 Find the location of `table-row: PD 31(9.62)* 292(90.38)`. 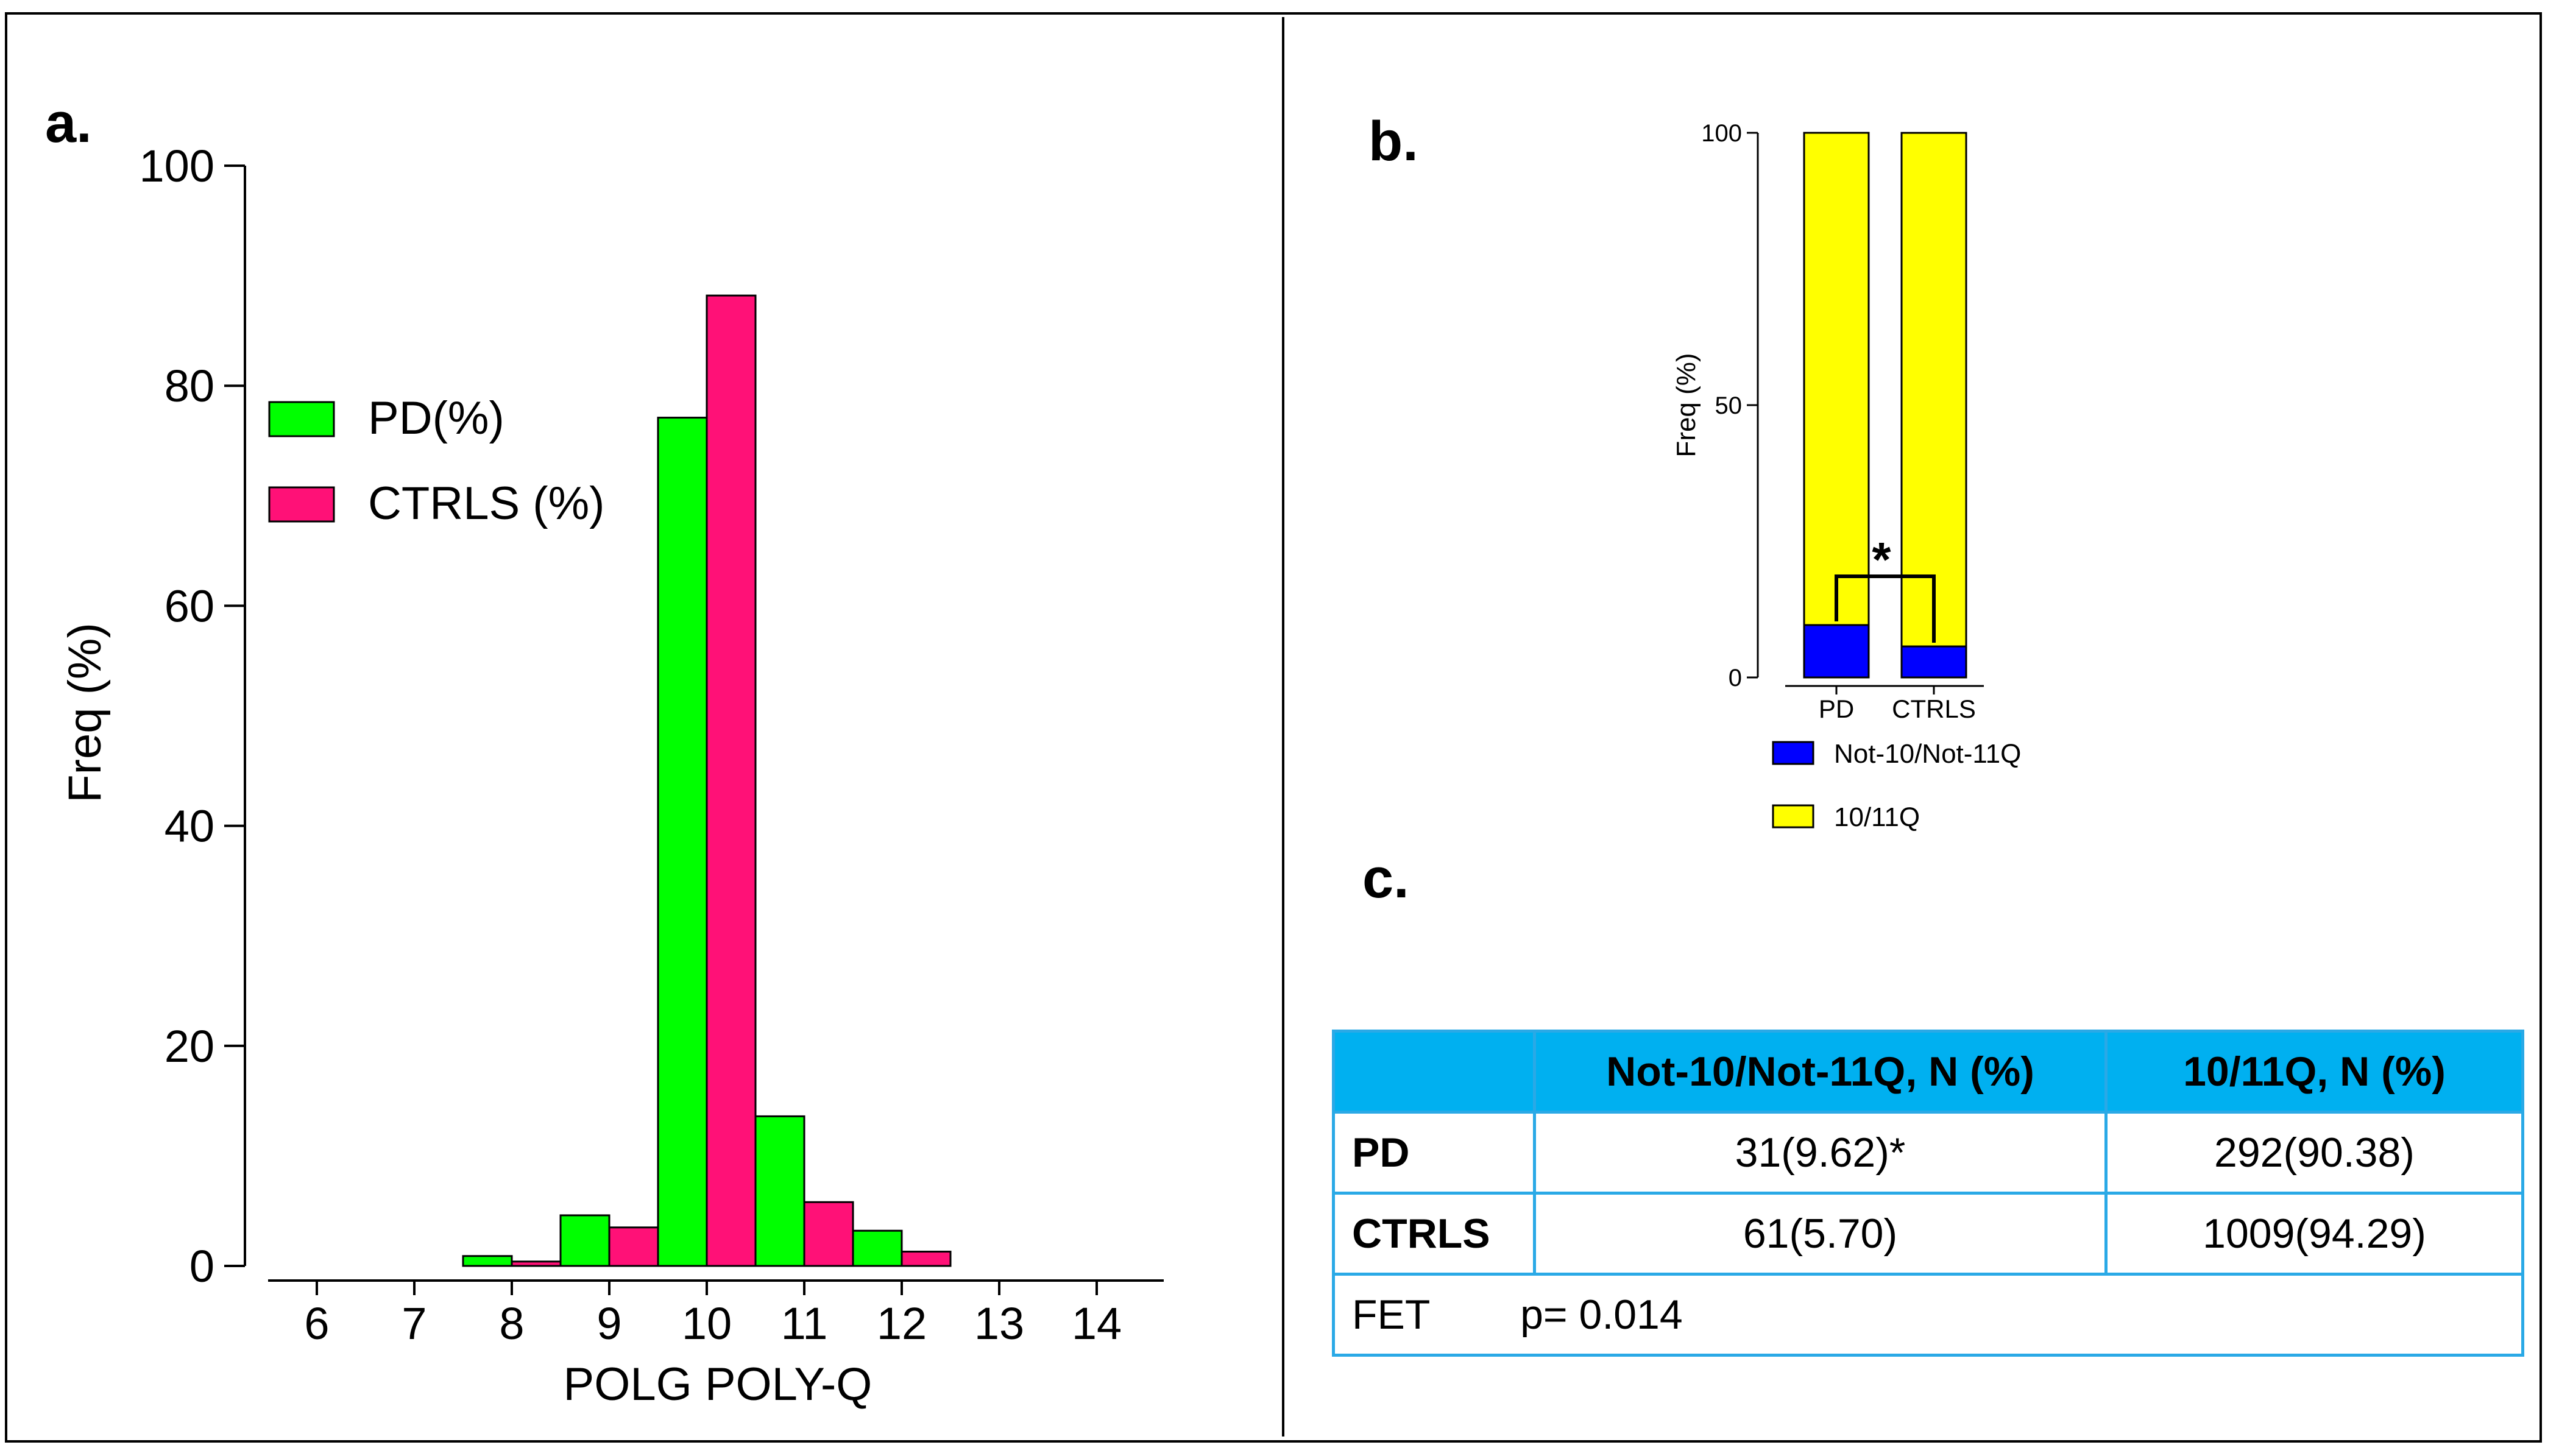

table-row: PD 31(9.62)* 292(90.38) is located at coordinates (1928, 1153).